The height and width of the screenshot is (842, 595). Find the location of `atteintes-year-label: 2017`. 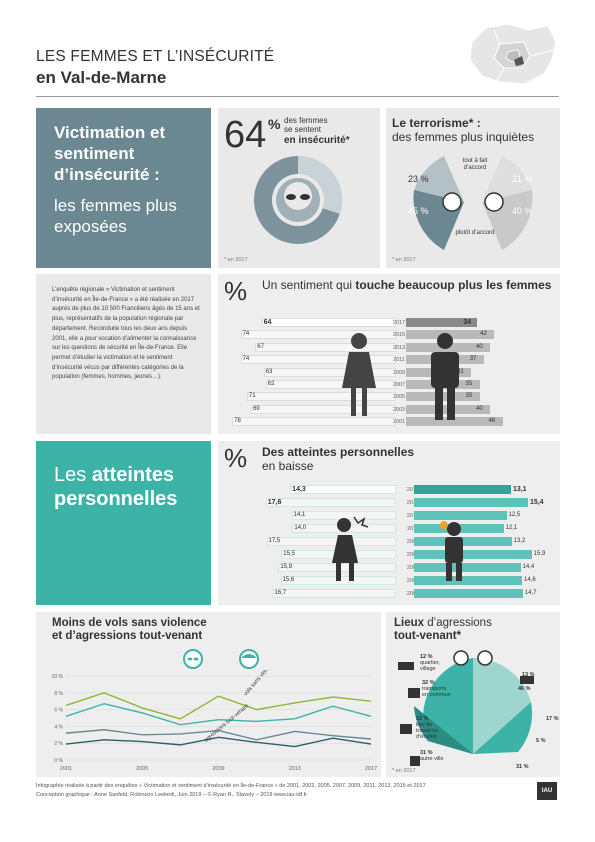

atteintes-year-label: 2017 is located at coordinates (413, 490).